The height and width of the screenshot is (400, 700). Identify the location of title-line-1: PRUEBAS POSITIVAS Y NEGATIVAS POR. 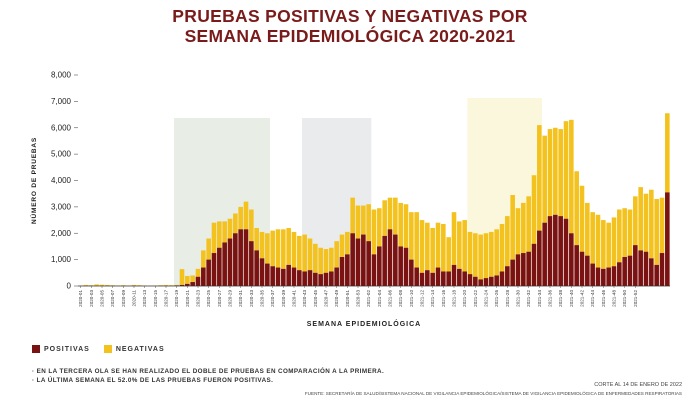
(350, 16).